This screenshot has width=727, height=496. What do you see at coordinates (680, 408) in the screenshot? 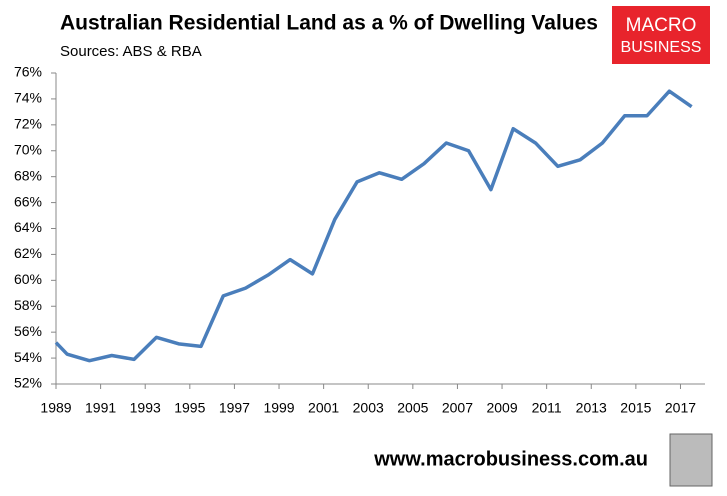
I see `x-tick-label: 2017` at bounding box center [680, 408].